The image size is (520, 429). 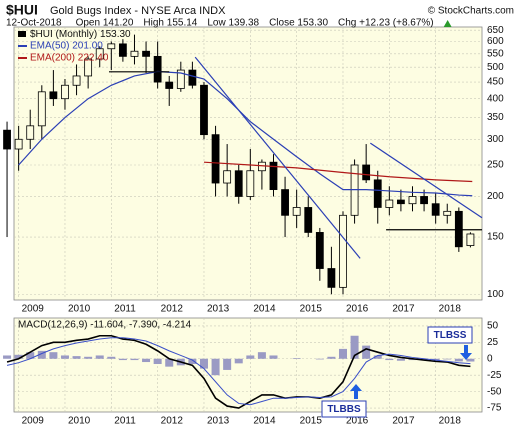 What do you see at coordinates (495, 41) in the screenshot?
I see `y-tick-label: 600` at bounding box center [495, 41].